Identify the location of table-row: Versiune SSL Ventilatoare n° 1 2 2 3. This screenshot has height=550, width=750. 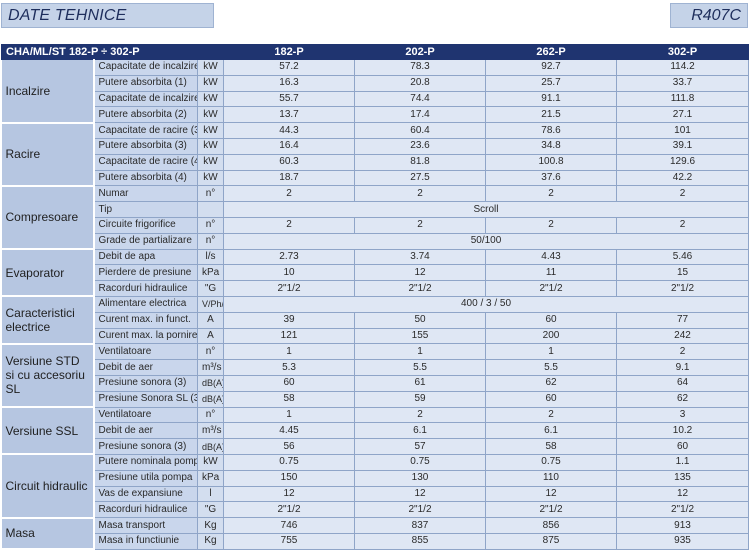
(375, 431).